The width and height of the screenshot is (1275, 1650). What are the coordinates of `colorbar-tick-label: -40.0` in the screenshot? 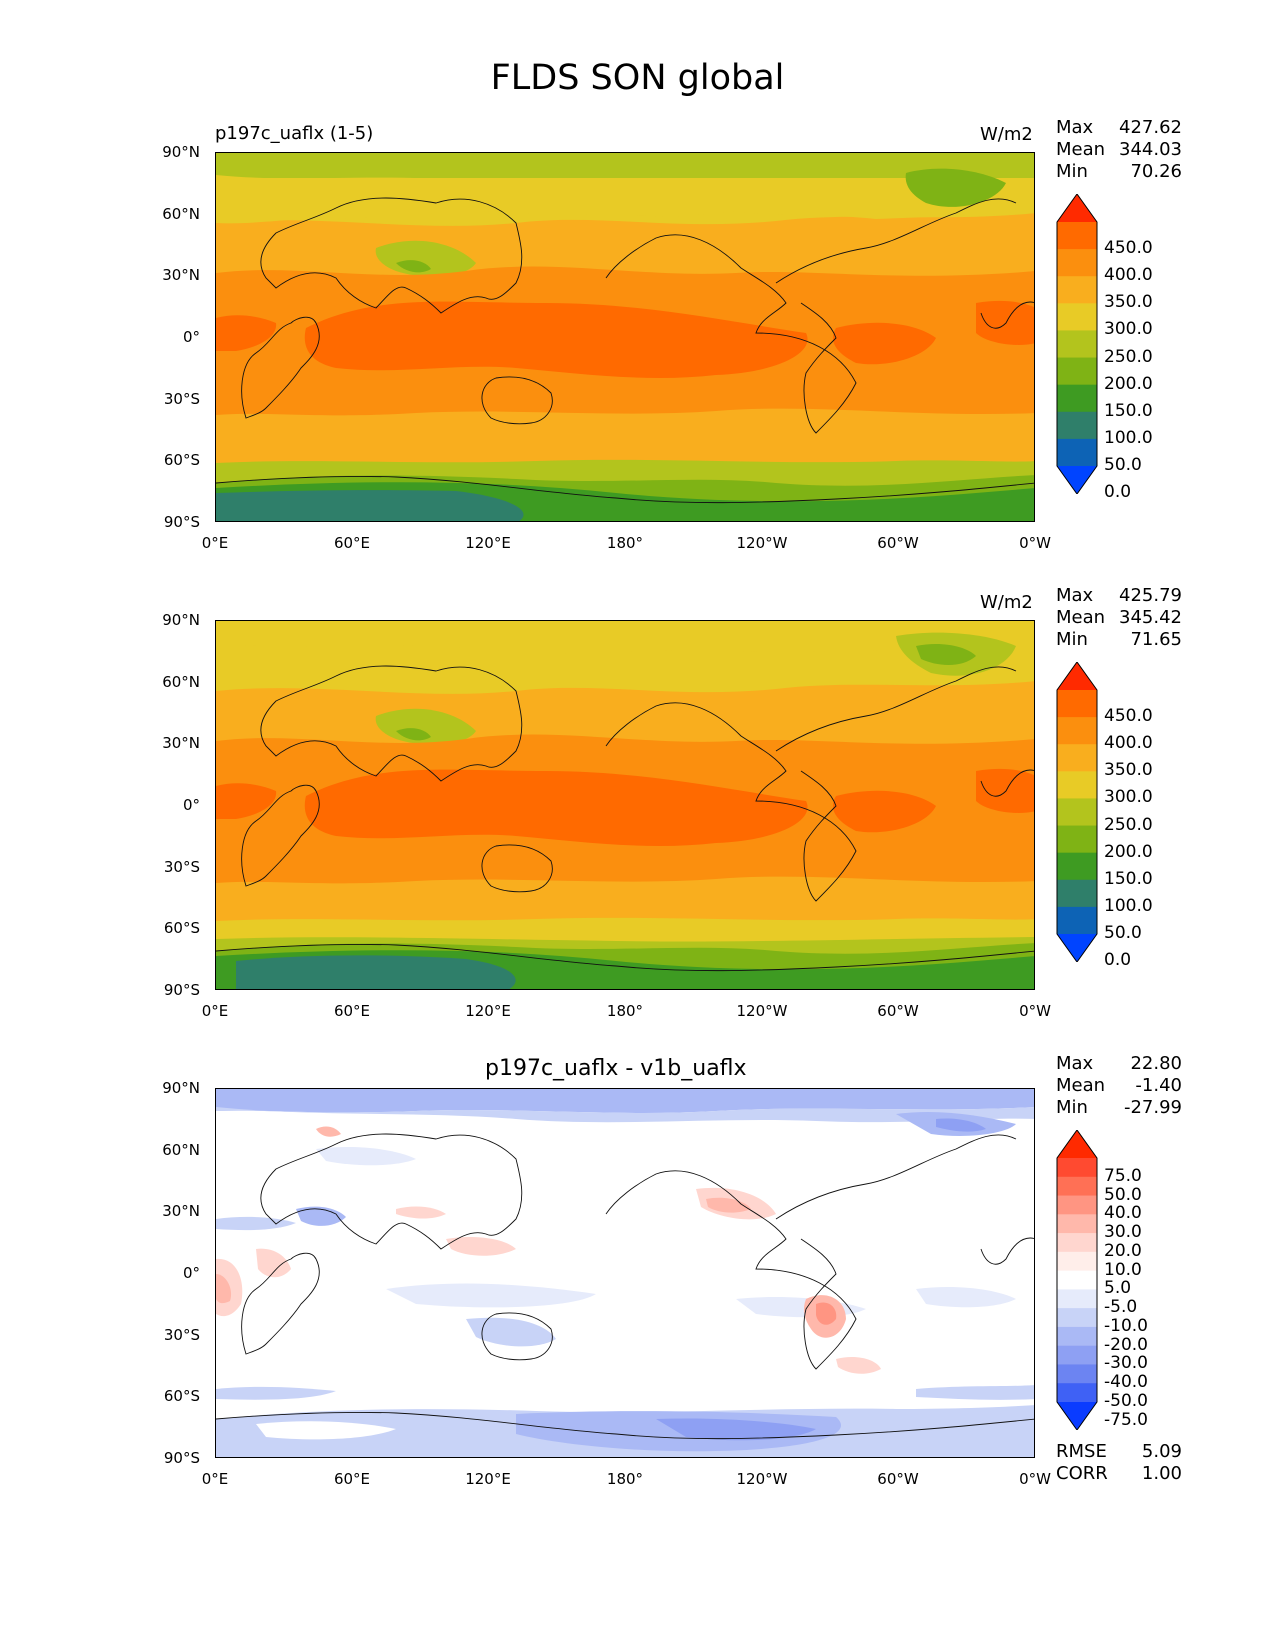 It's located at (1126, 1382).